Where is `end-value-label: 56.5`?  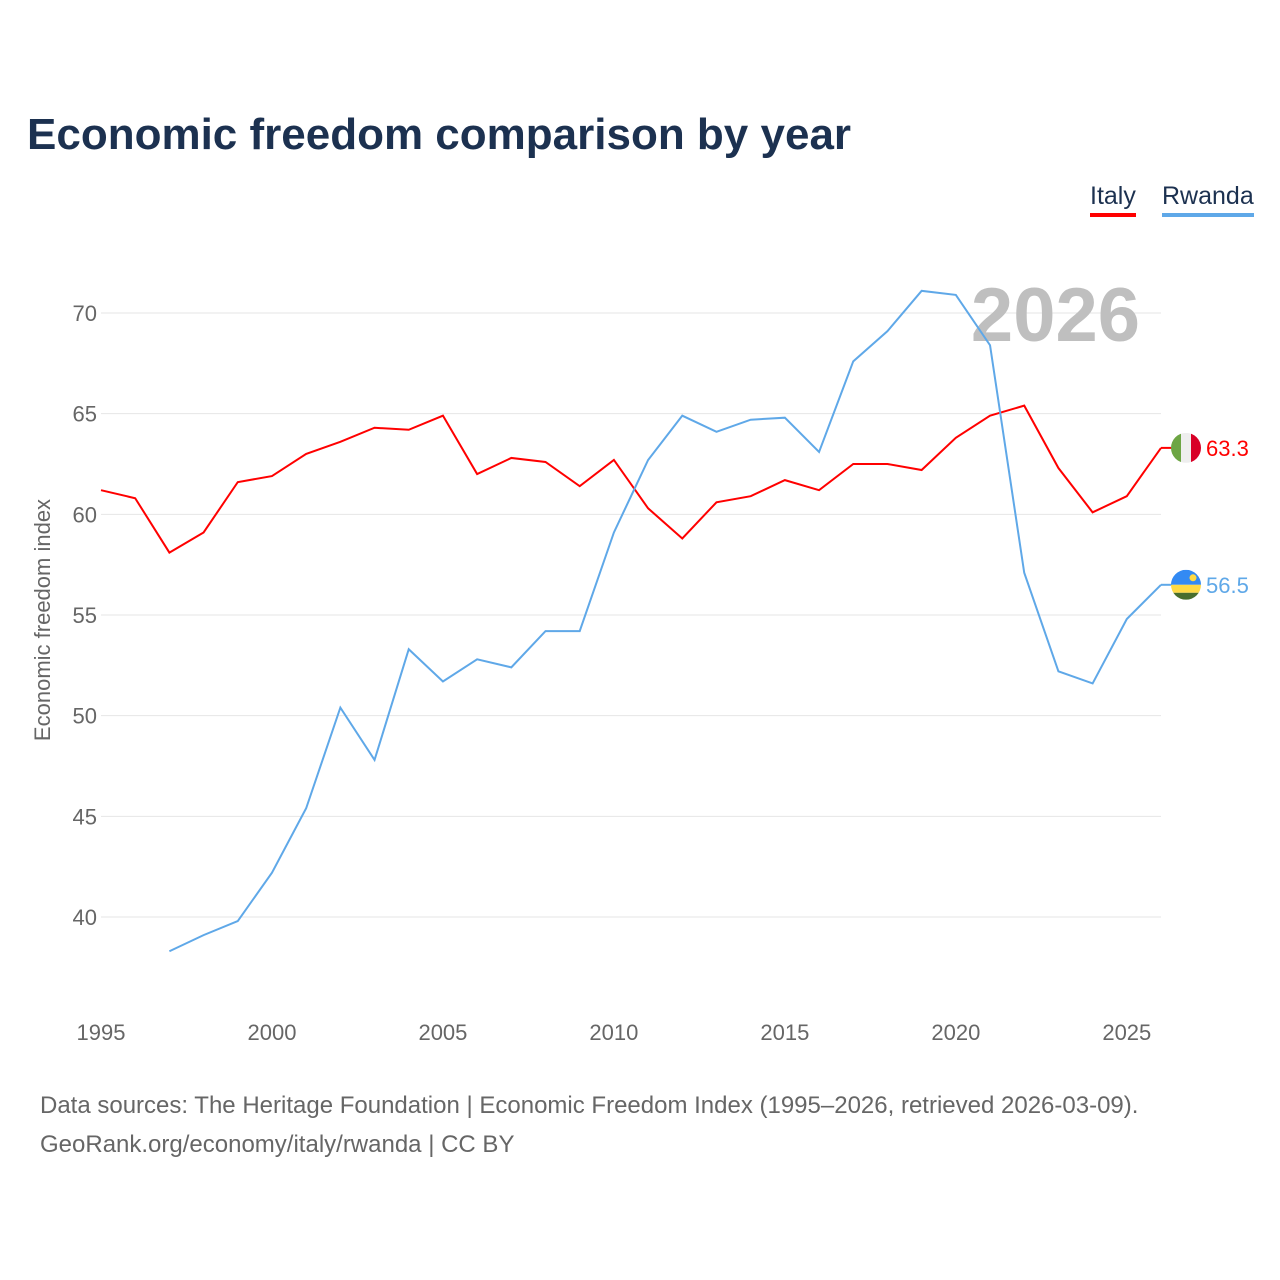
end-value-label: 56.5 is located at coordinates (1227, 585).